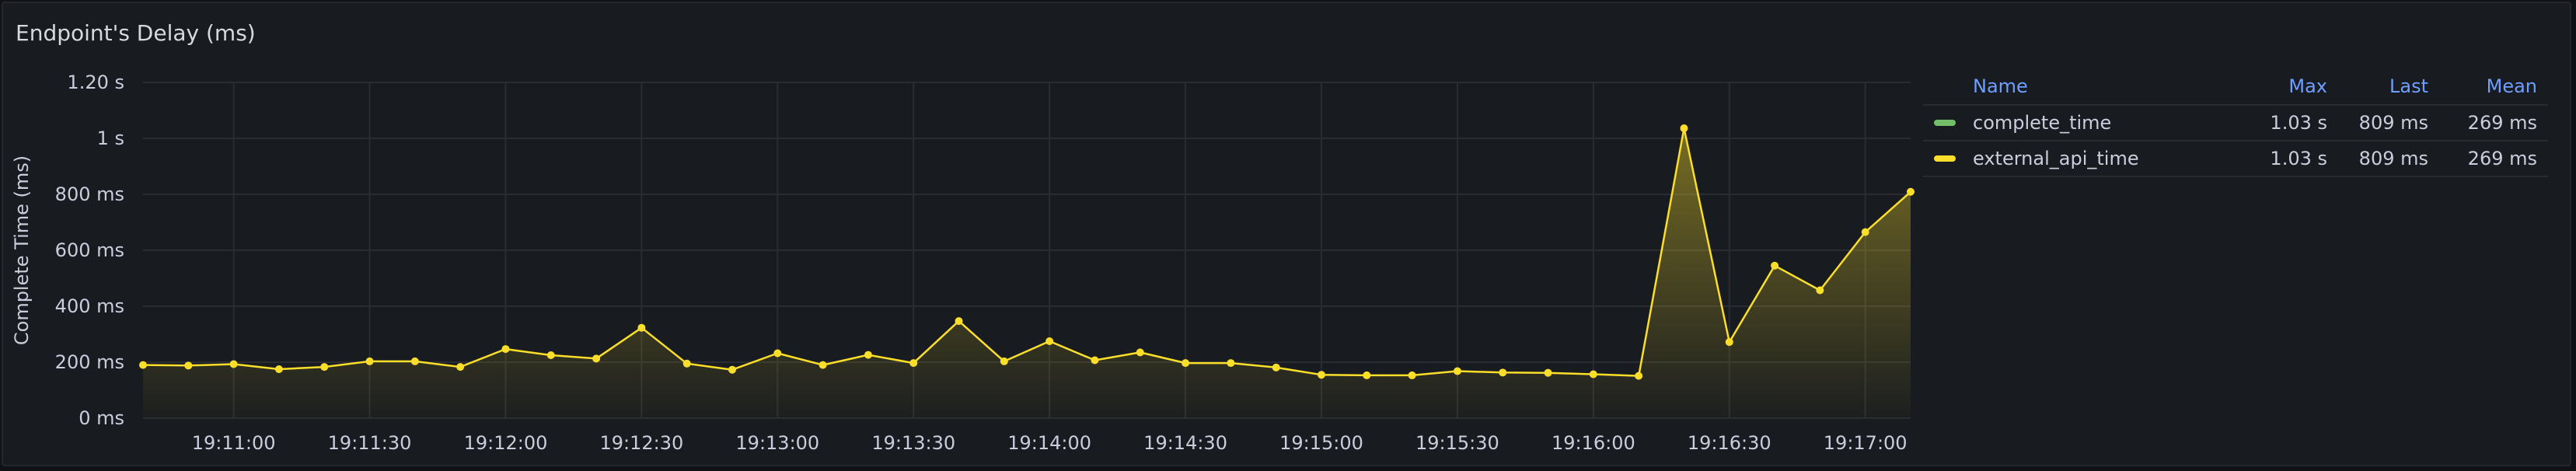  What do you see at coordinates (1321, 443) in the screenshot?
I see `x-tick-label: 19:15:00` at bounding box center [1321, 443].